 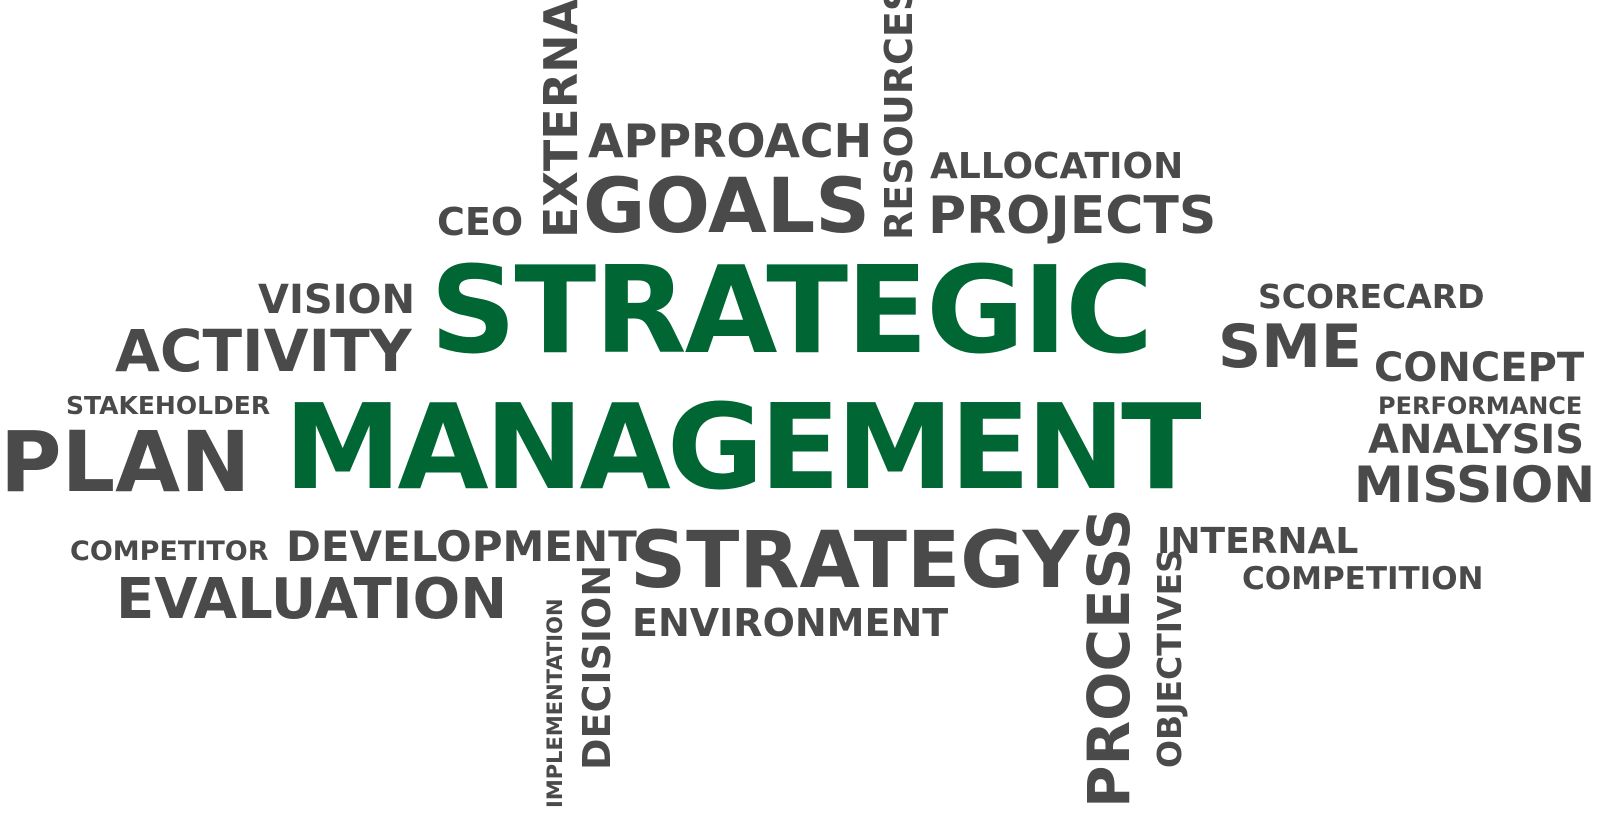 What do you see at coordinates (1057, 166) in the screenshot?
I see `word-allocation: ALLOCATION` at bounding box center [1057, 166].